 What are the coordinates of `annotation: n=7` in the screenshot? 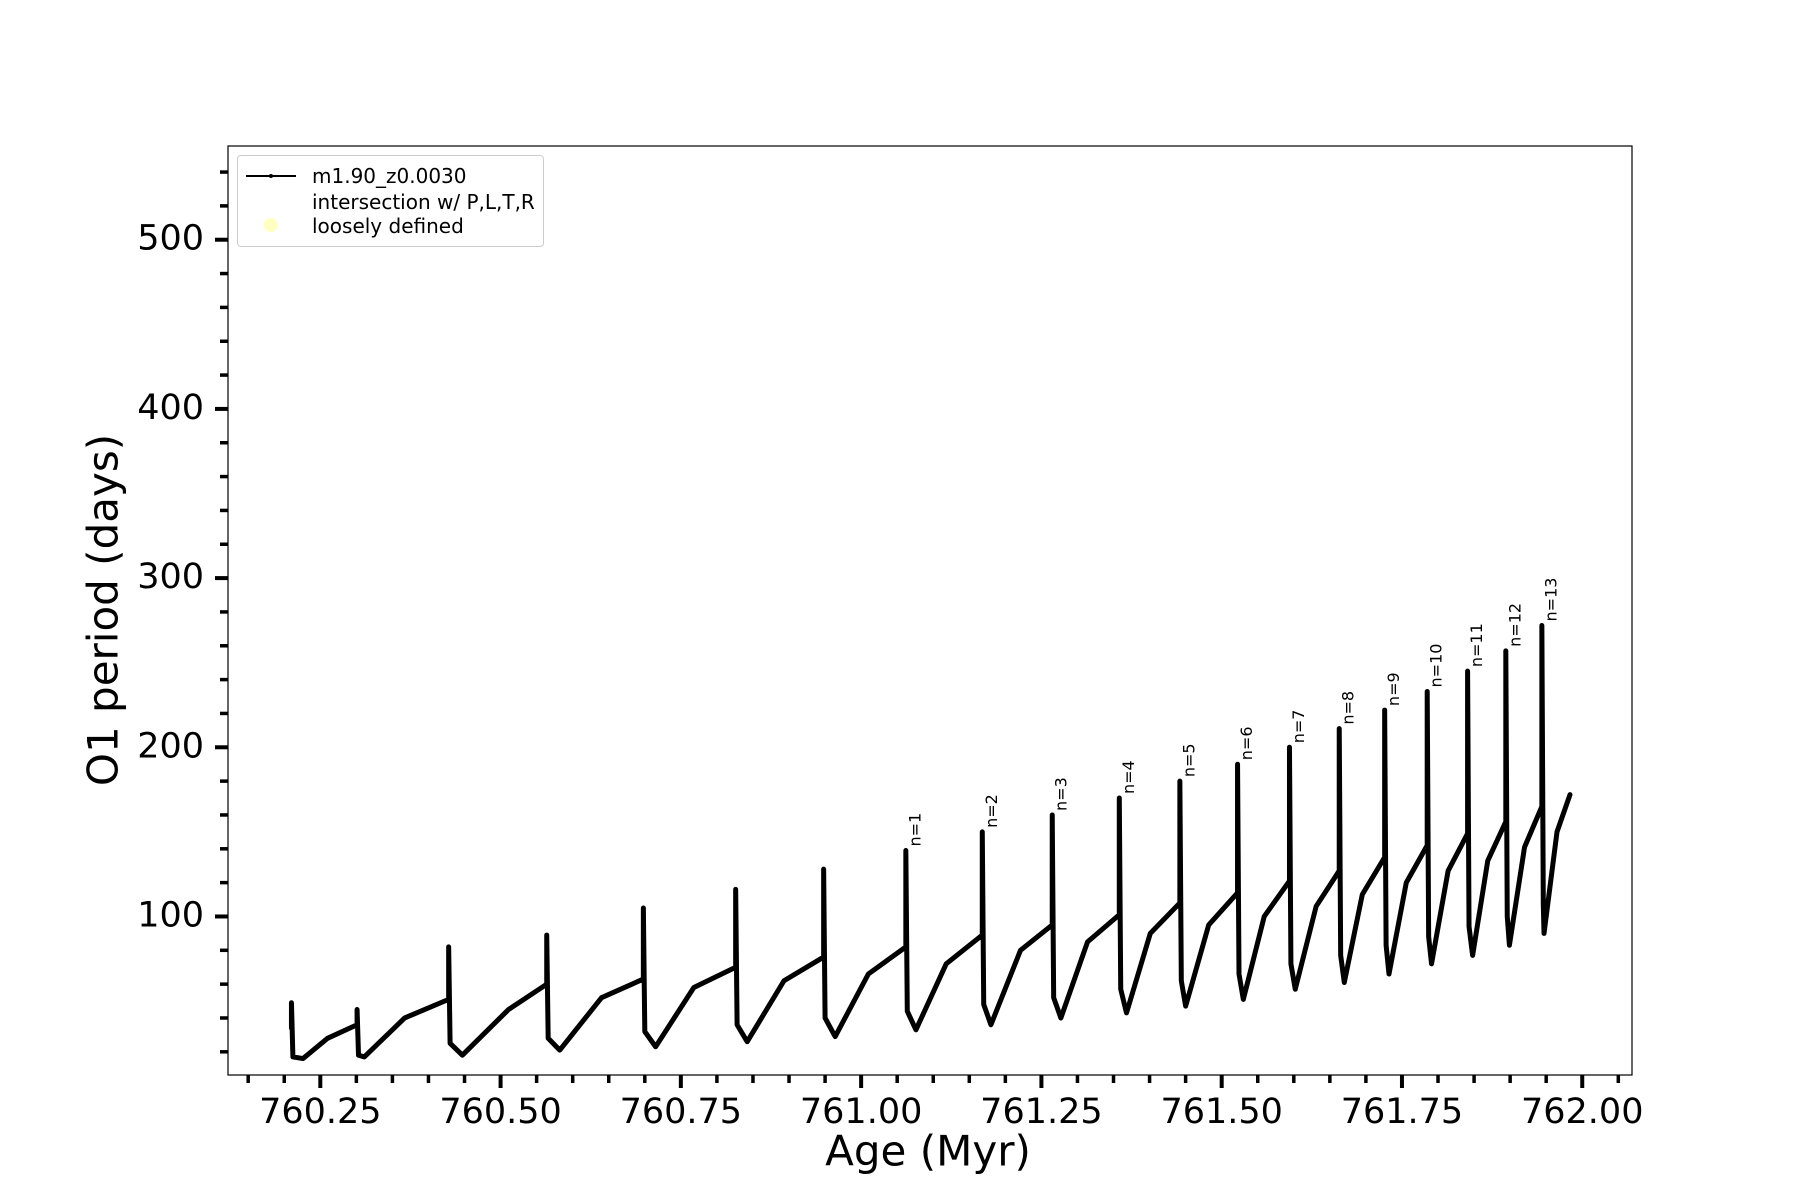 It's located at (1298, 727).